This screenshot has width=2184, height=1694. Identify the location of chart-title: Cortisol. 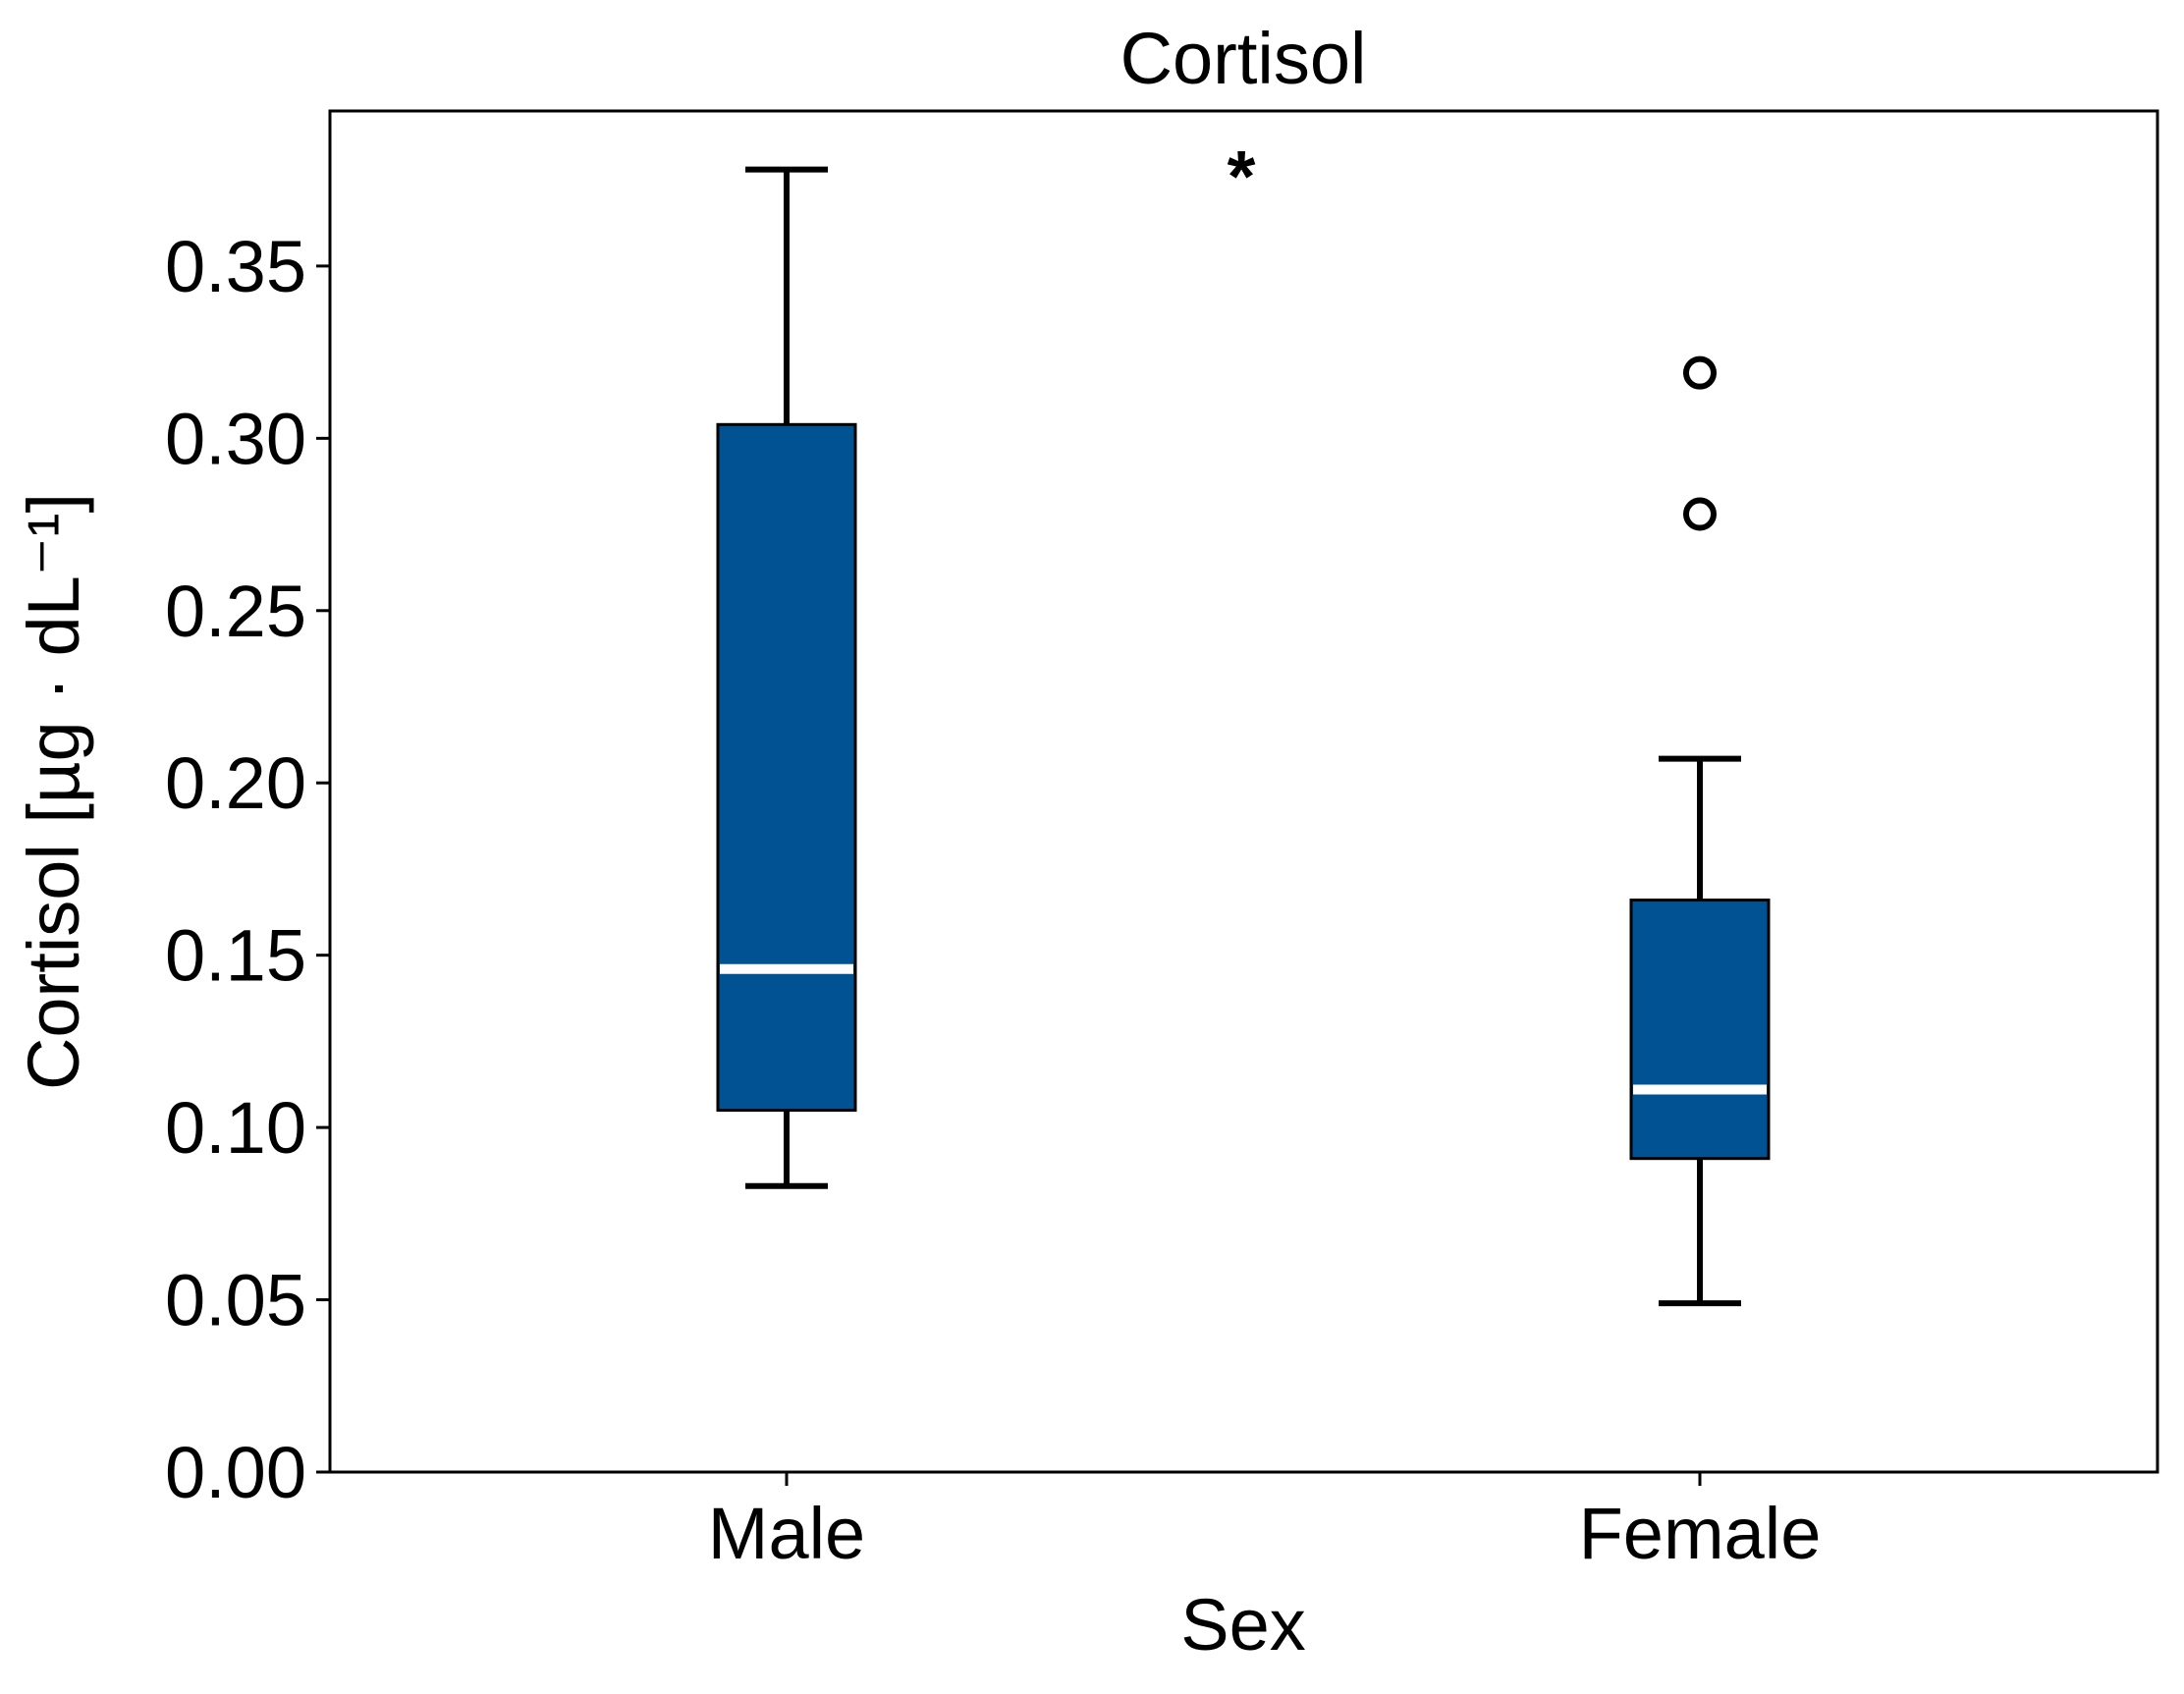
(1243, 59).